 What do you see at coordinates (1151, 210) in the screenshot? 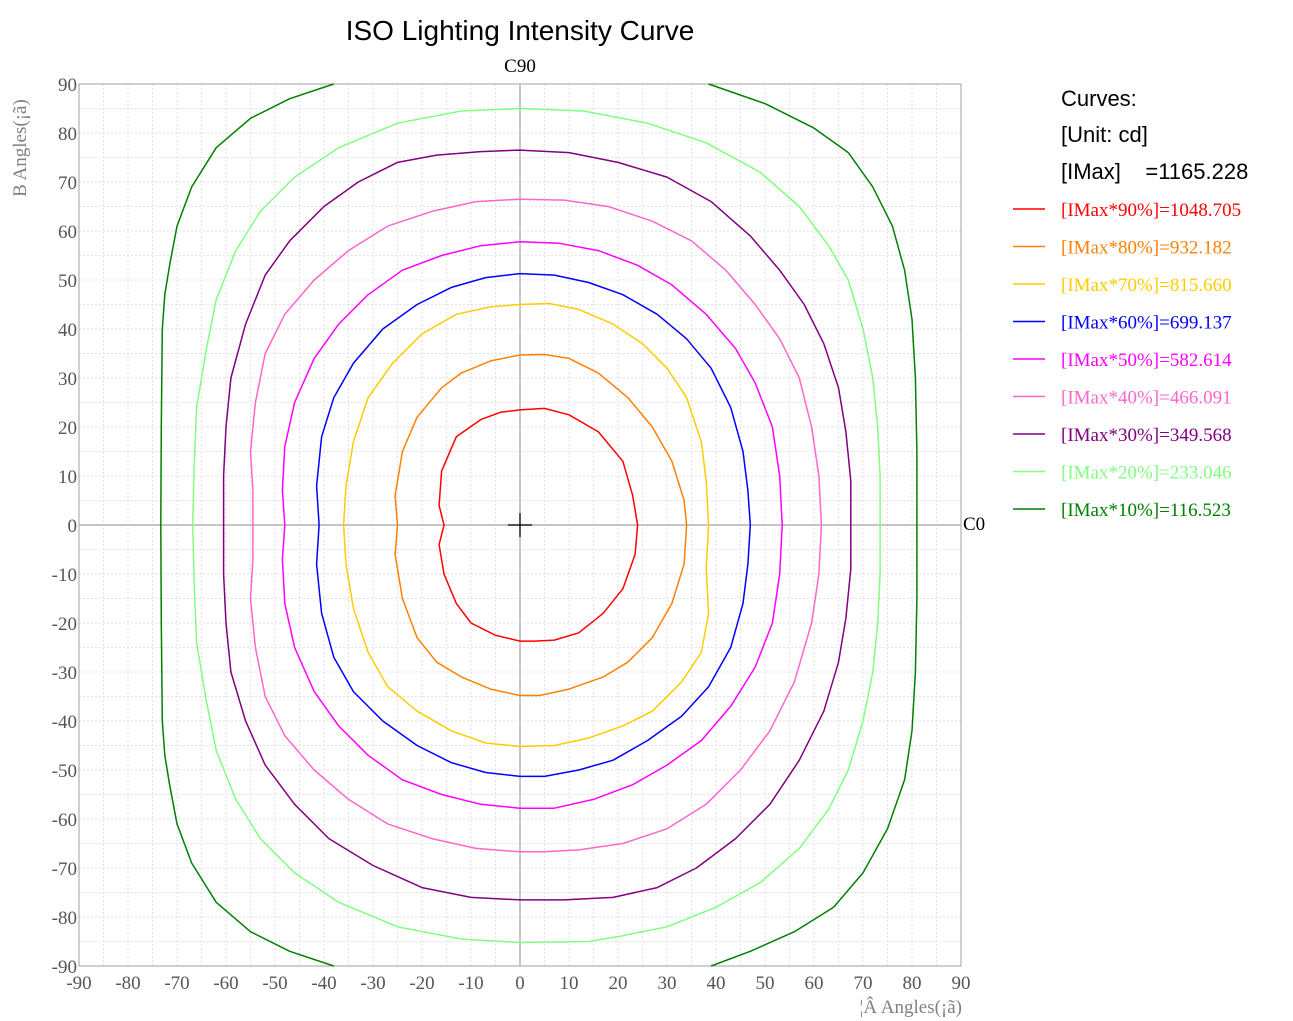
I see `legend-entry-label: [IMax*90%]=1048.705` at bounding box center [1151, 210].